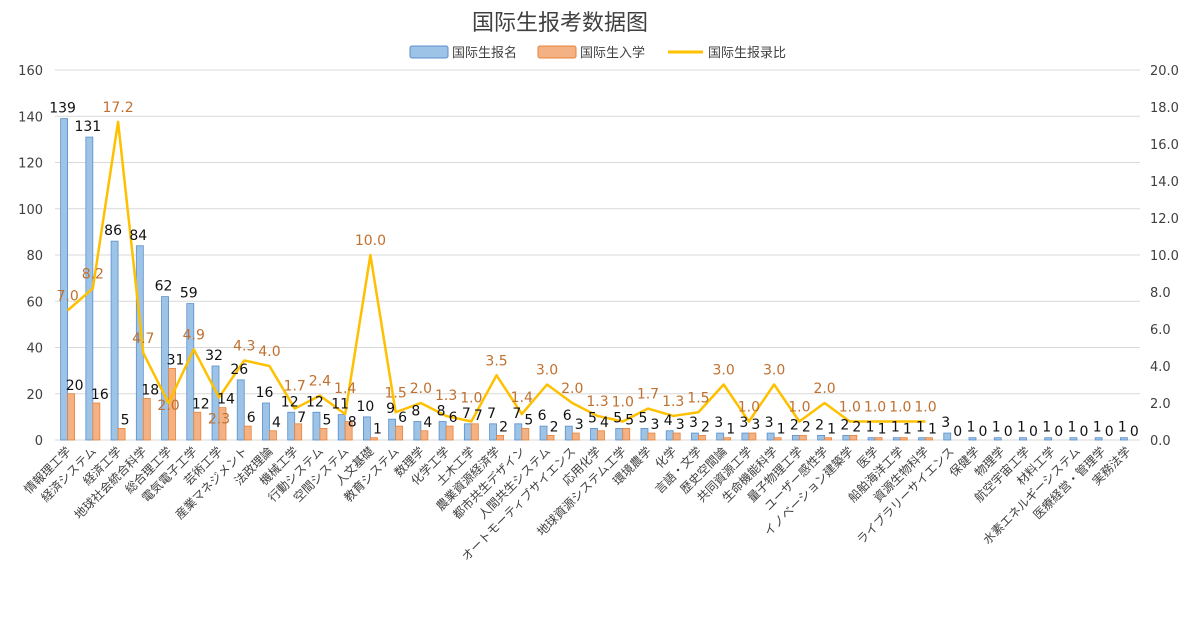  I want to click on label-enrolled: 31, so click(176, 360).